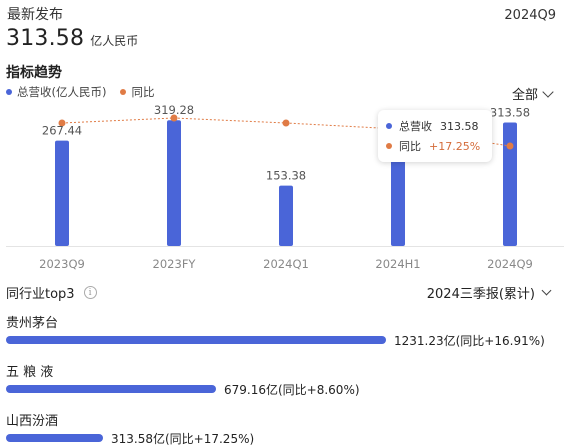  What do you see at coordinates (90, 292) in the screenshot?
I see `info-icon: i` at bounding box center [90, 292].